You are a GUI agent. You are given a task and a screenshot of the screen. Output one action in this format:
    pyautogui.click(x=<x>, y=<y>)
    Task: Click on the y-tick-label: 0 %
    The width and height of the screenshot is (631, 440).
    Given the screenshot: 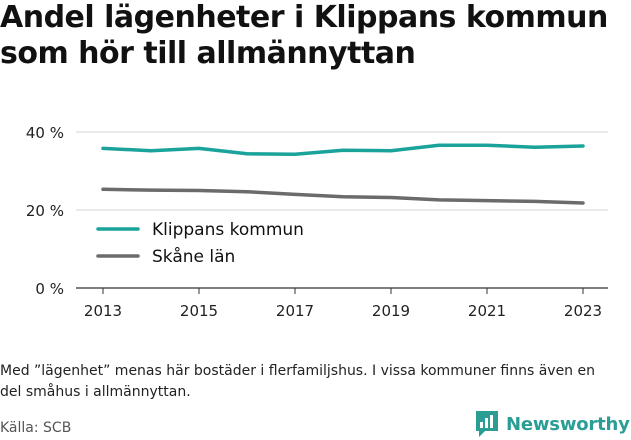 What is the action you would take?
    pyautogui.click(x=49, y=289)
    